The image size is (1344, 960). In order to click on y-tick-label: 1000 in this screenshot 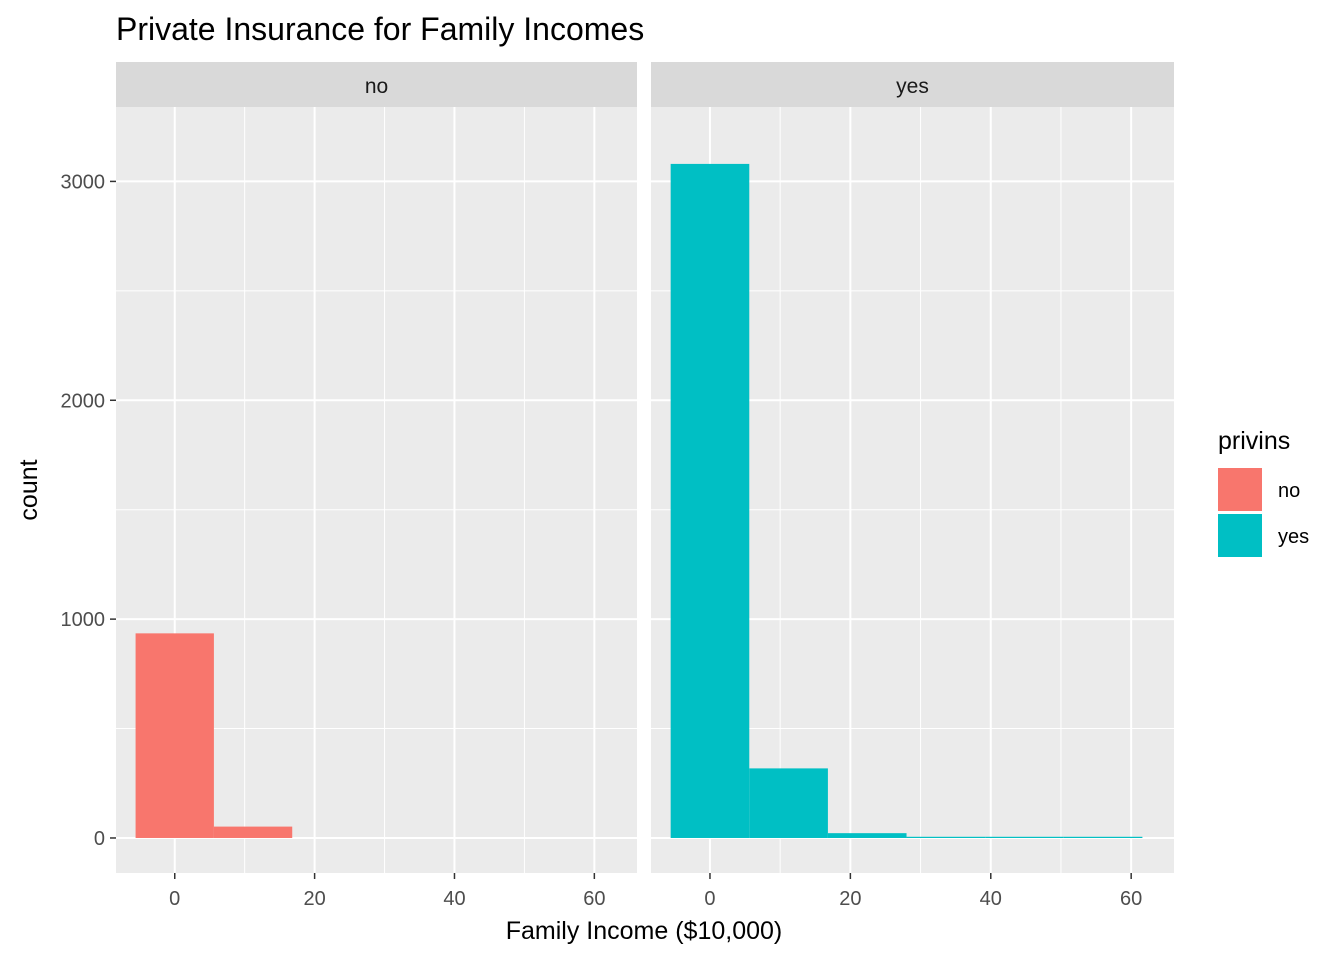, I will do `click(83, 620)`.